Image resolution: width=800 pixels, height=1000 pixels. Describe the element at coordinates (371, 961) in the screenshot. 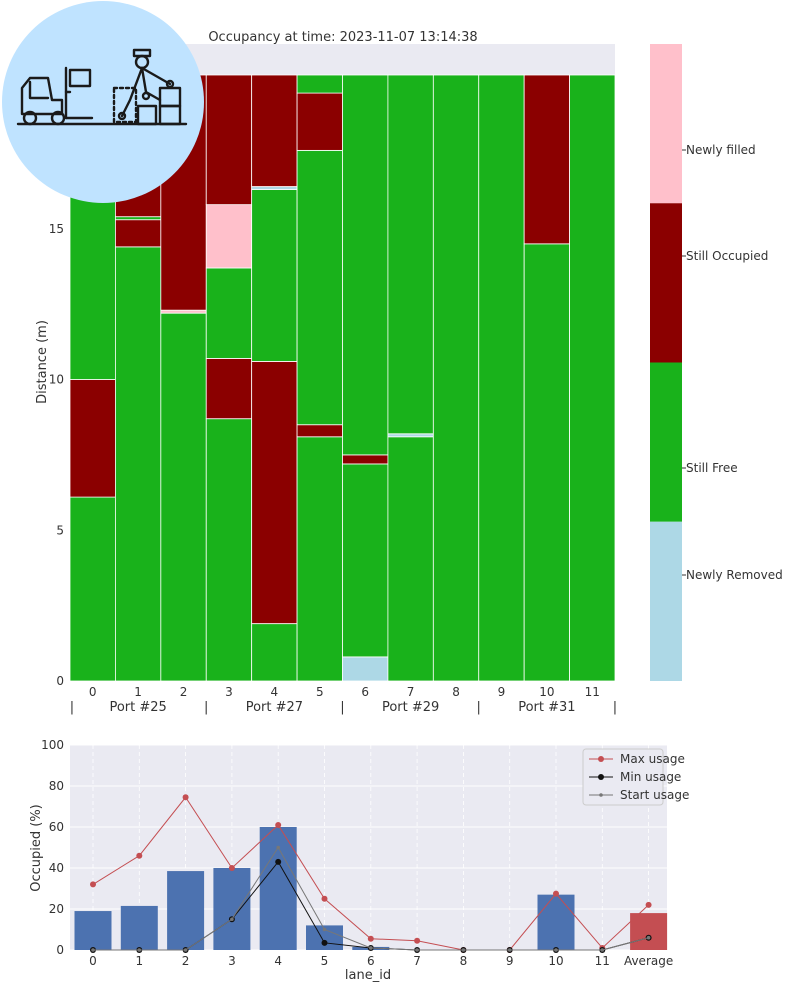

I see `bottom-x-tick-label: 6` at that location.